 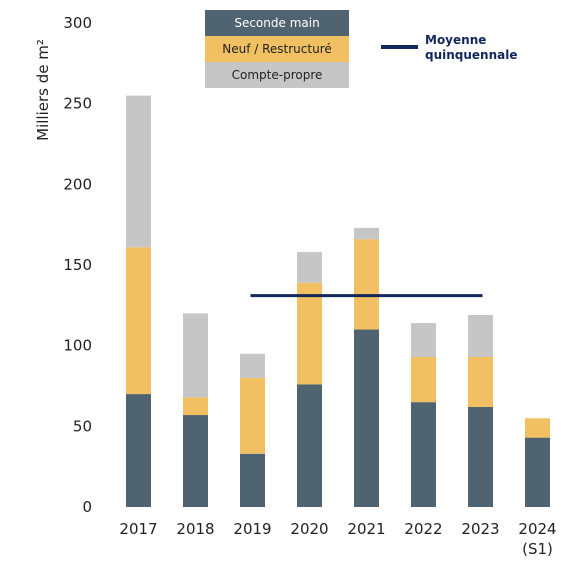 I want to click on legend-label: Compte-propre, so click(x=277, y=75).